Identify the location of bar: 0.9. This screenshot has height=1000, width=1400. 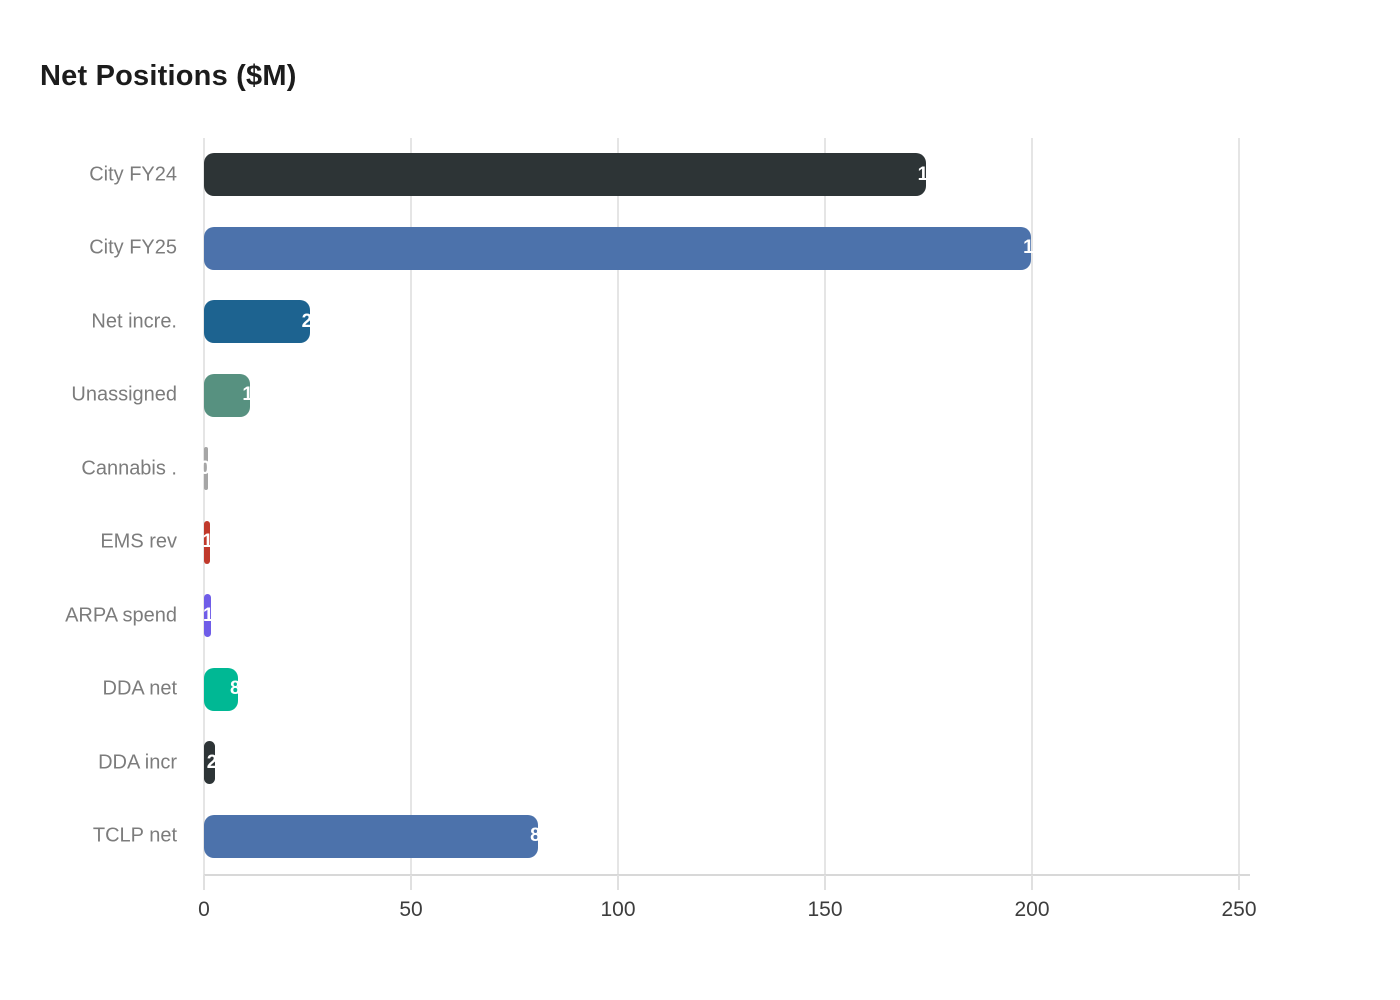
(213, 468).